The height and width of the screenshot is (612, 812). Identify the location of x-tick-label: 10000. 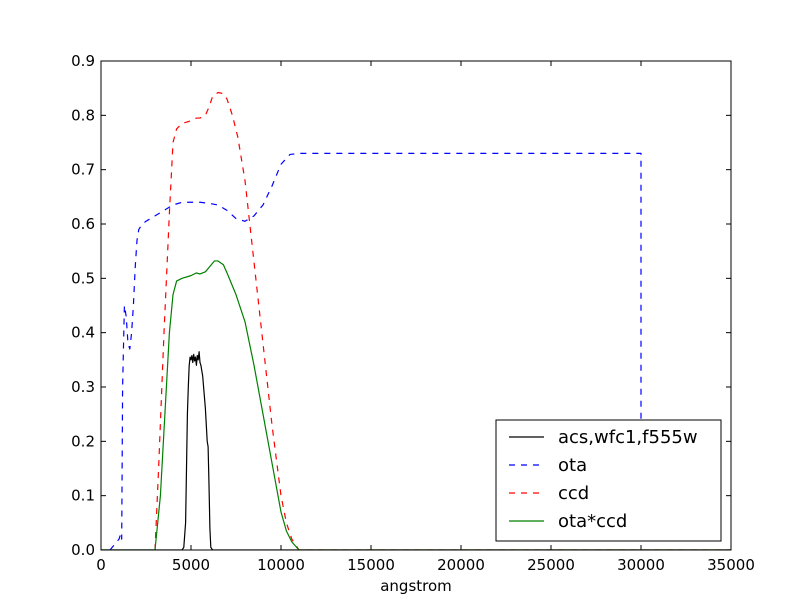
(281, 565).